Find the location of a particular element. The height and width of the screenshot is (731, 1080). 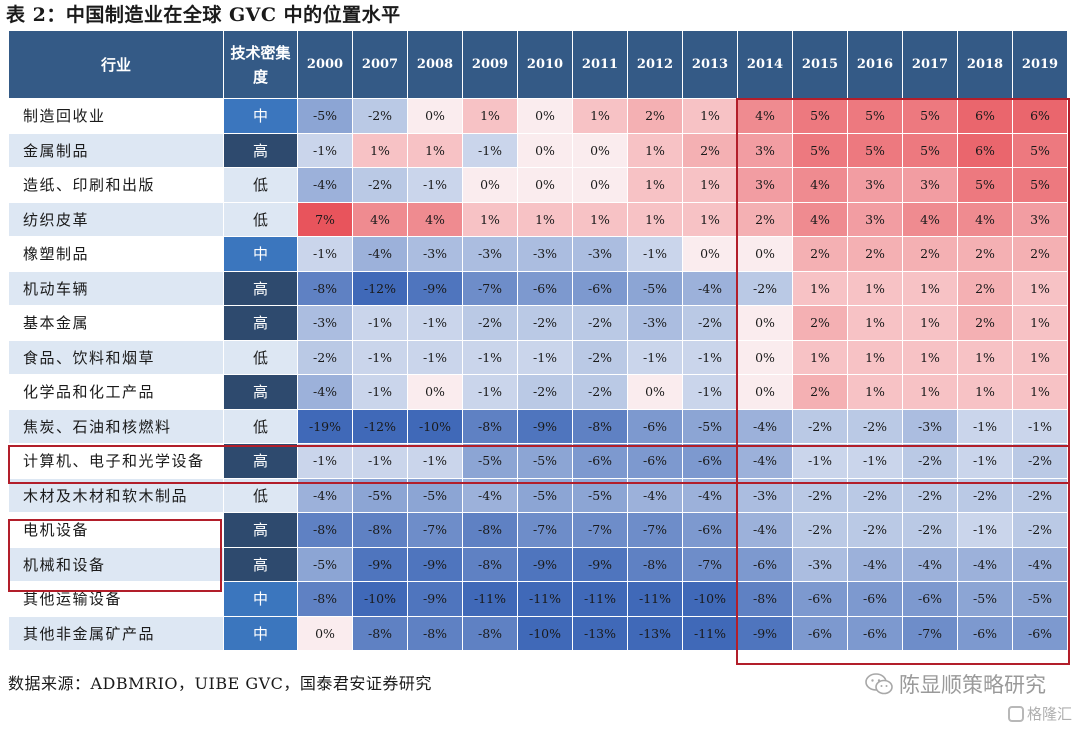

industry-name: 金属制品 is located at coordinates (116, 150).